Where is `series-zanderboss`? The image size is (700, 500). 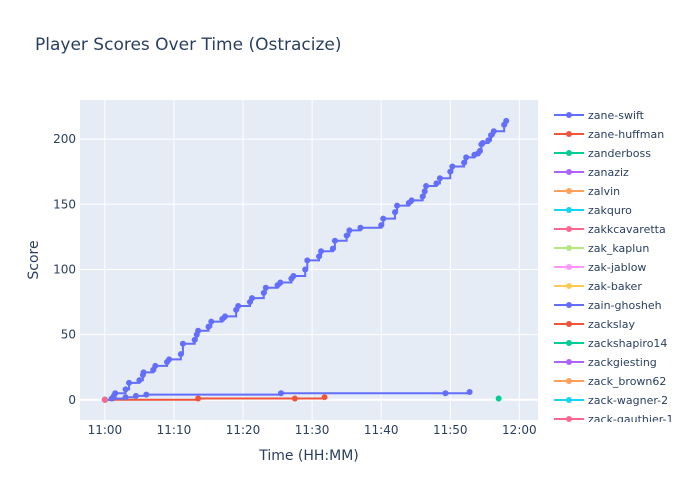
series-zanderboss is located at coordinates (498, 398).